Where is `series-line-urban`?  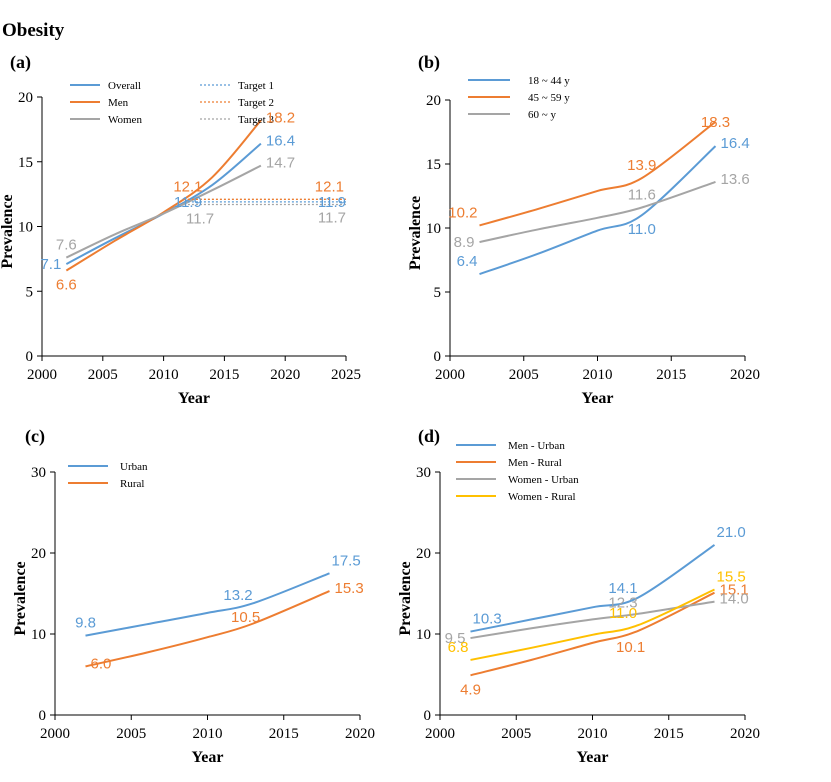
series-line-urban is located at coordinates (207, 604).